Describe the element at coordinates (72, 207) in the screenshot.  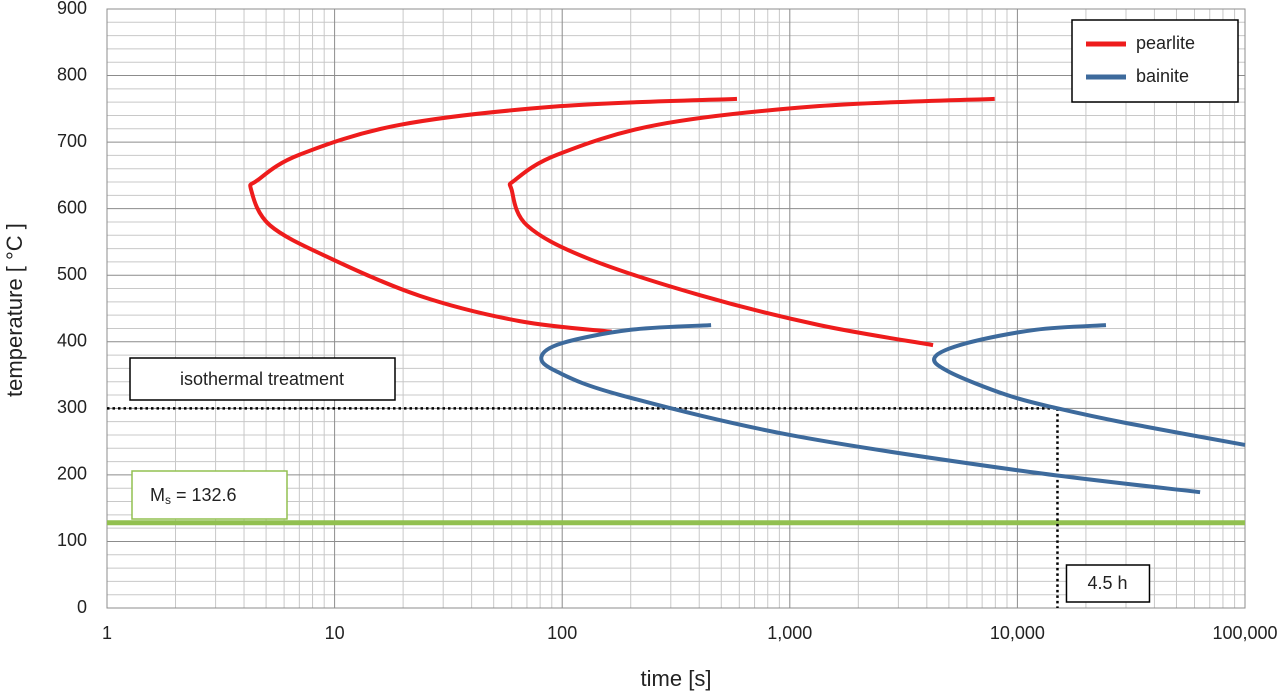
I see `y-tick-label: 600` at that location.